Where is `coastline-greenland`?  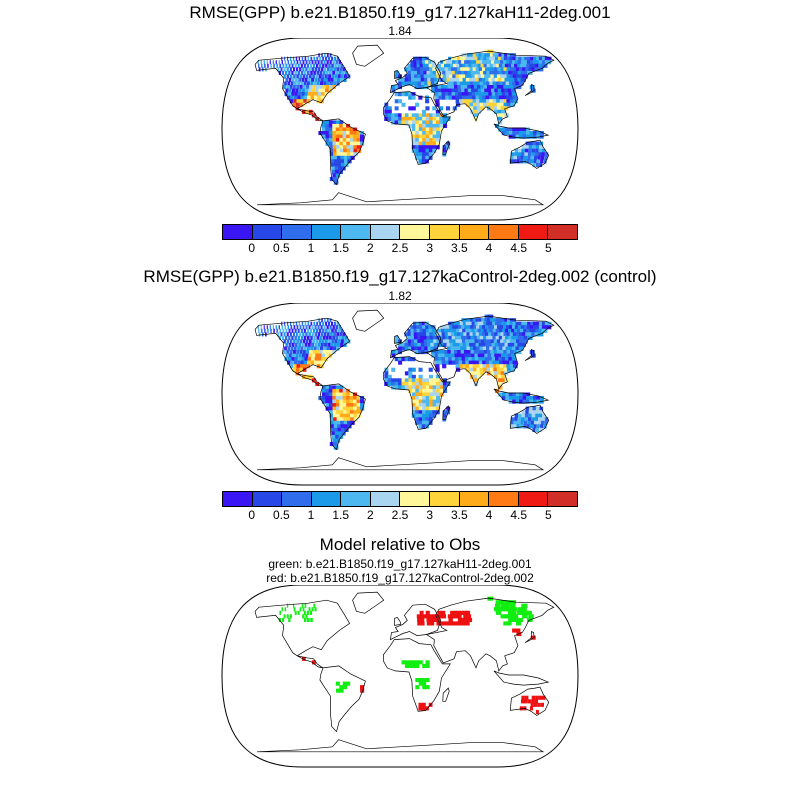
coastline-greenland is located at coordinates (368, 55).